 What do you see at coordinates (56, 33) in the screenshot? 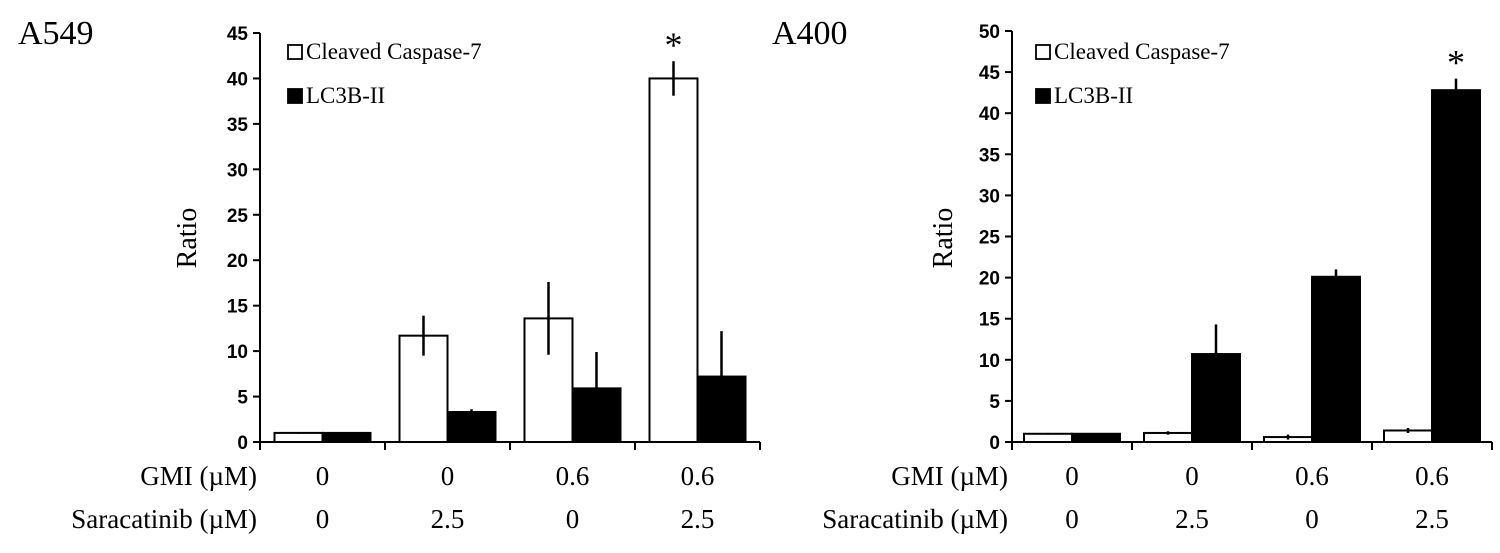
I see `panel-label: A549` at bounding box center [56, 33].